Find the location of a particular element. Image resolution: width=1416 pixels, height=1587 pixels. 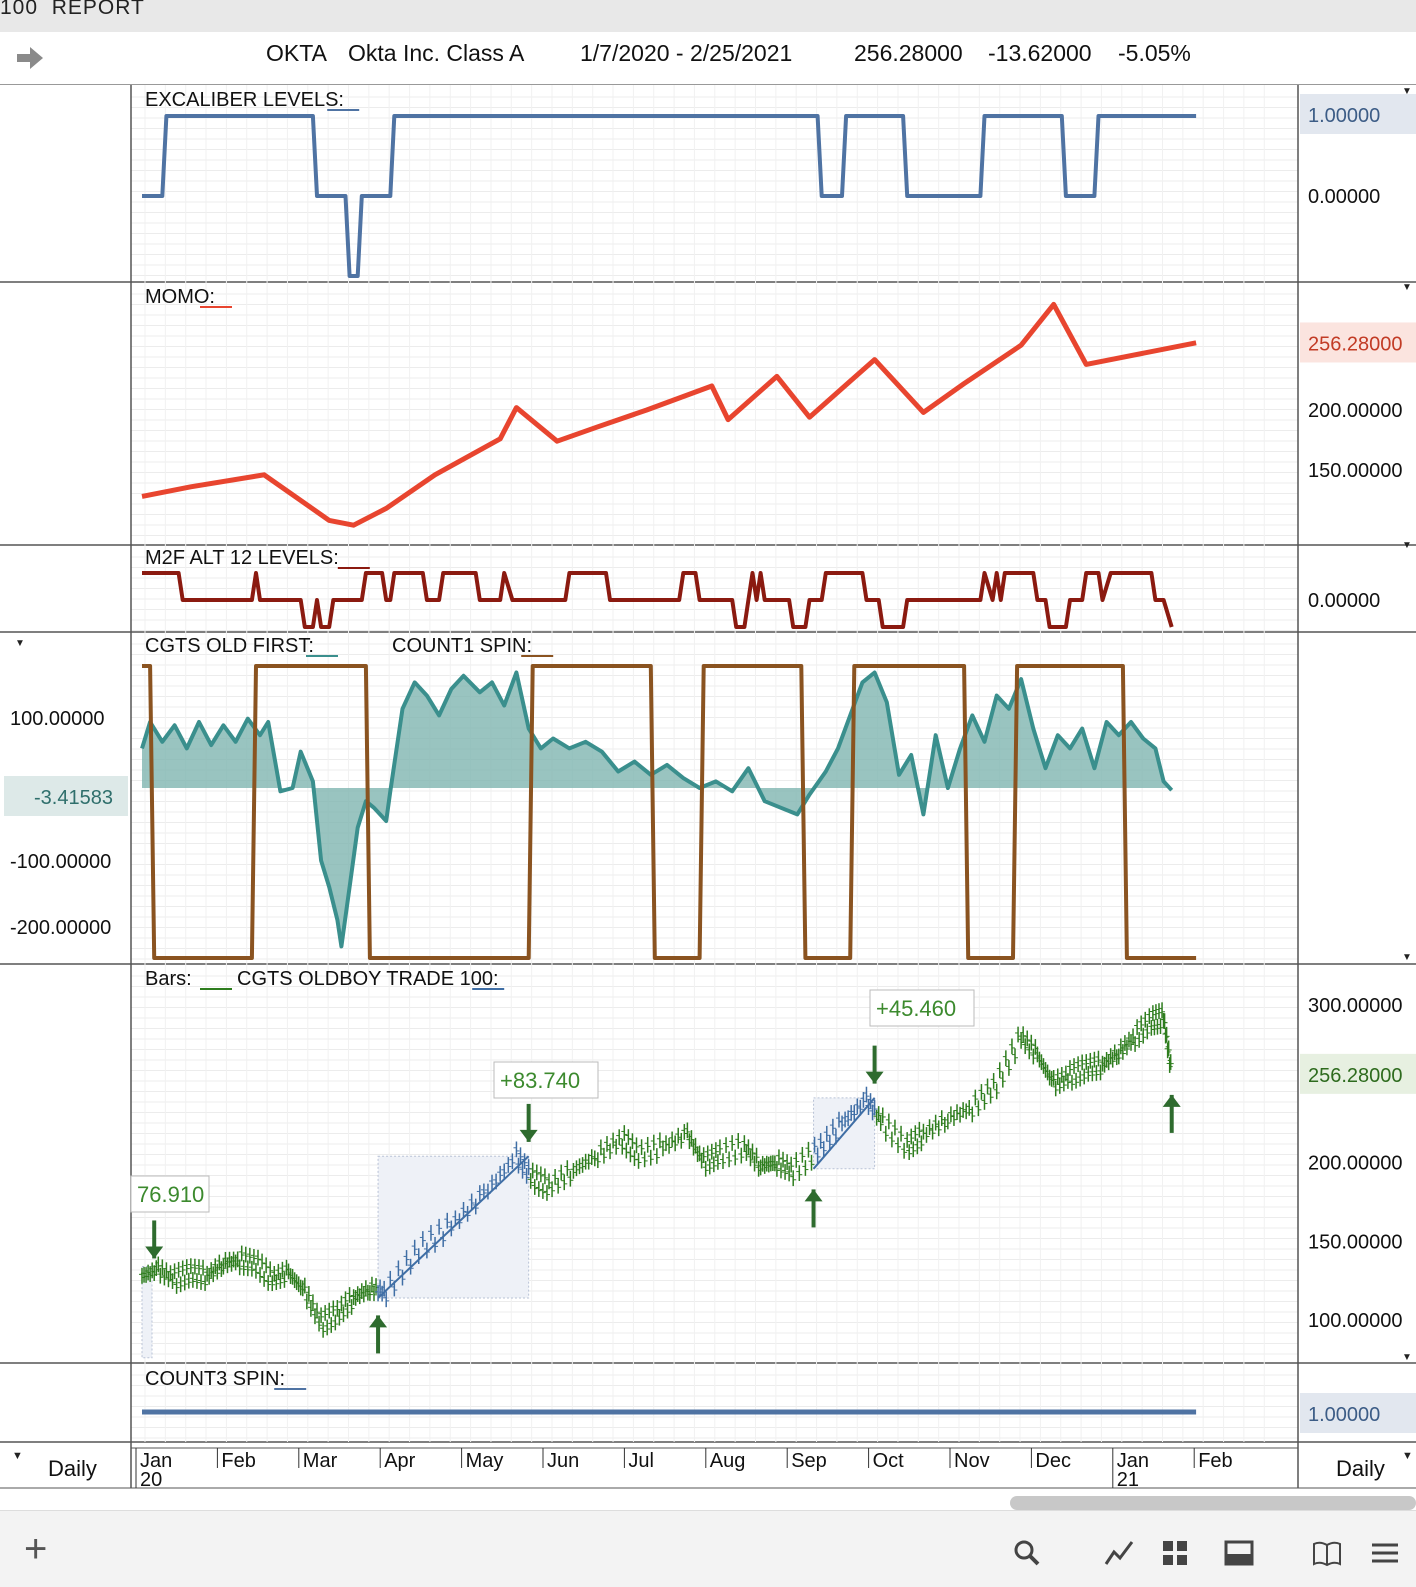

excaliber-tick-label: 0.00000 is located at coordinates (1344, 197).